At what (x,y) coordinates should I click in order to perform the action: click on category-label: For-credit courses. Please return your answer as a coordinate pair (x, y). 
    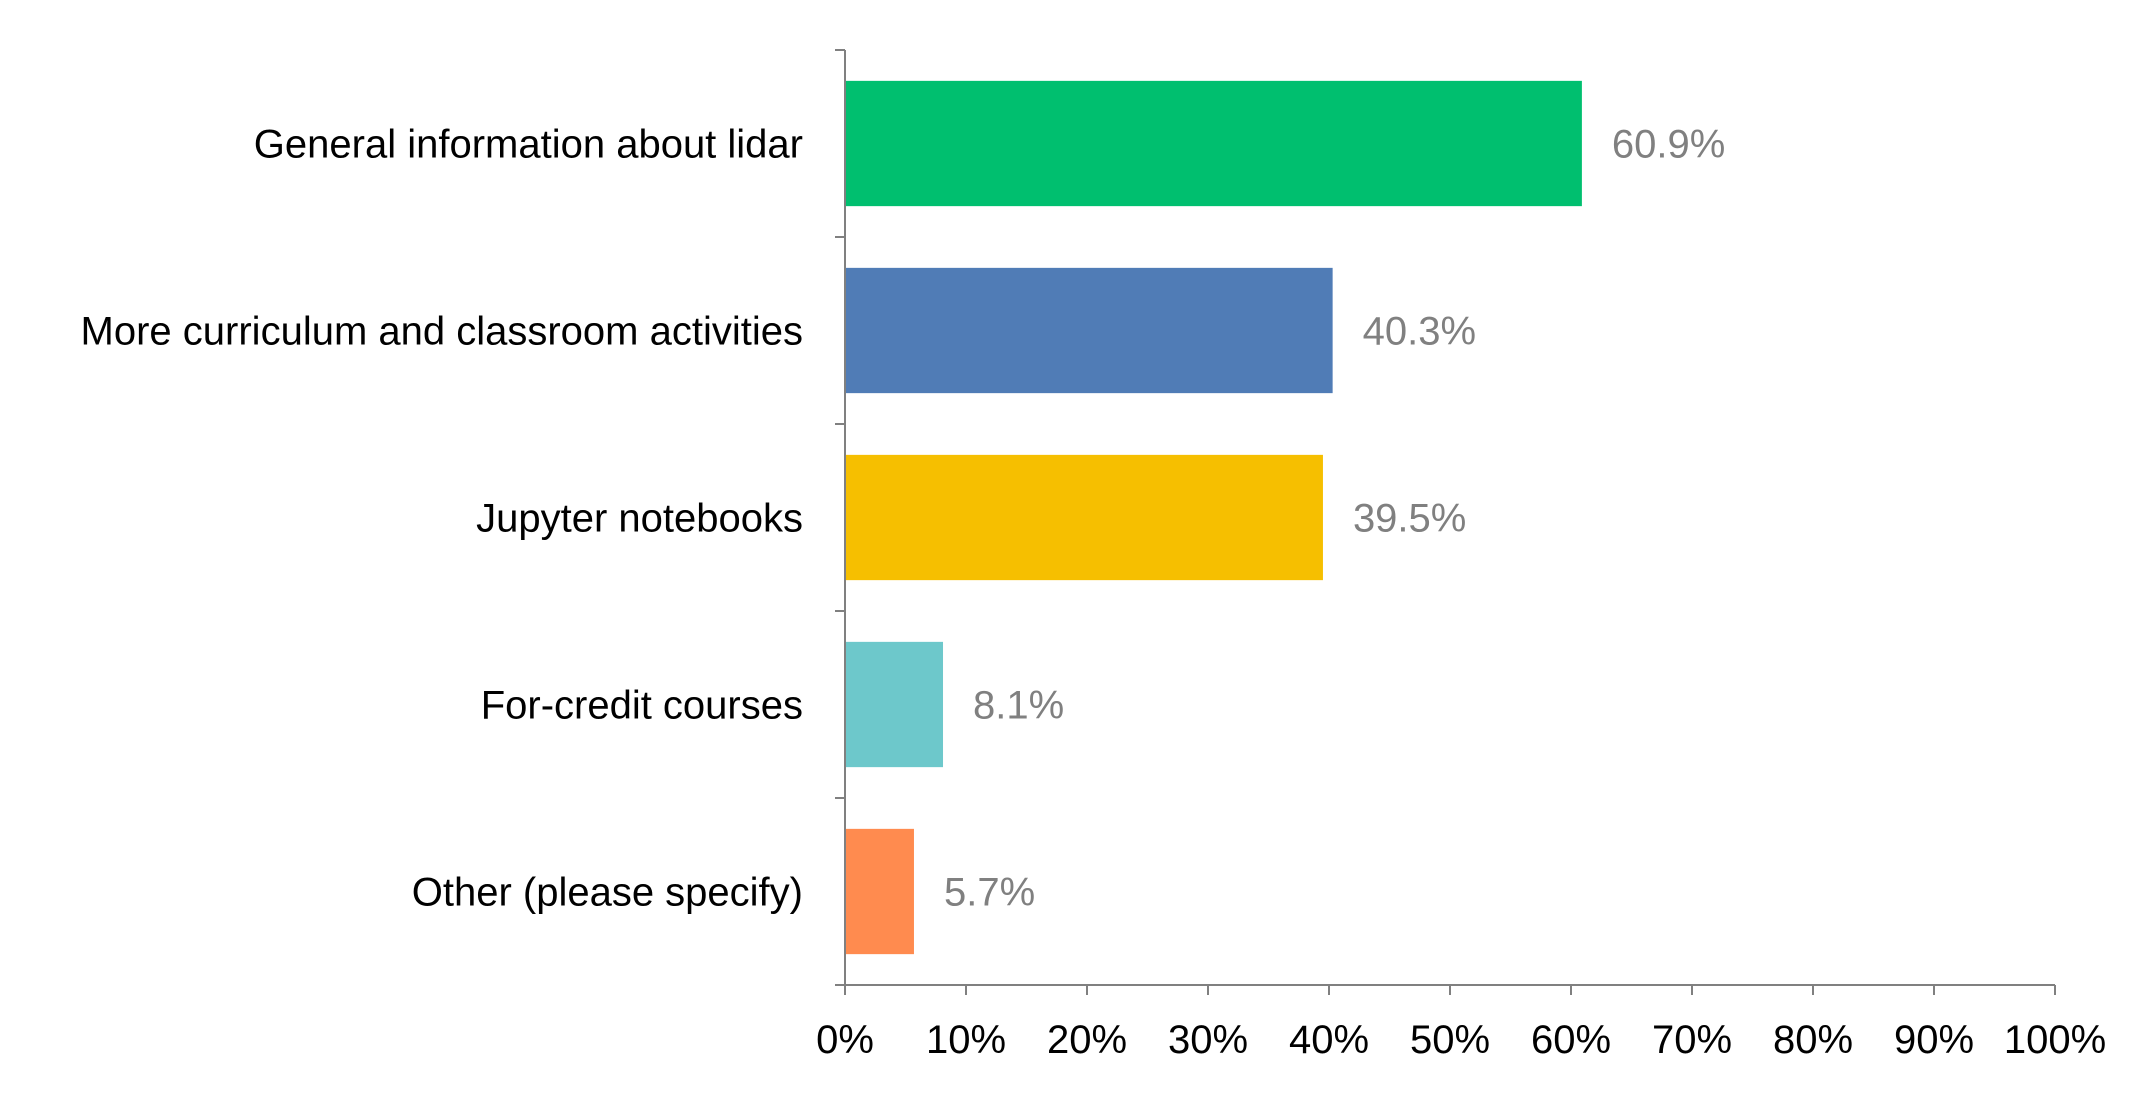
    Looking at the image, I should click on (642, 706).